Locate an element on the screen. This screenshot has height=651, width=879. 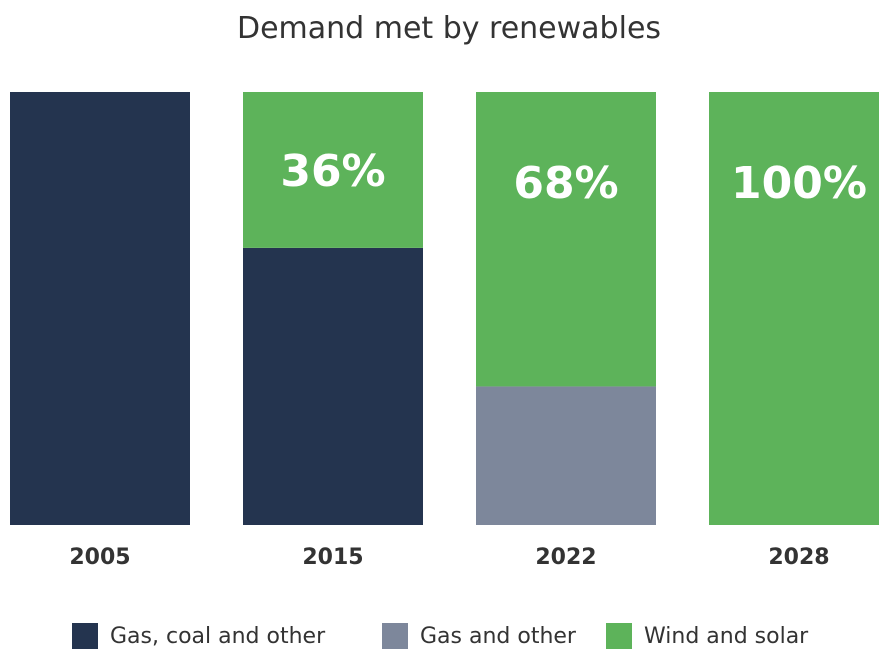
legend-label-0: Gas, coal and other is located at coordinates (218, 636).